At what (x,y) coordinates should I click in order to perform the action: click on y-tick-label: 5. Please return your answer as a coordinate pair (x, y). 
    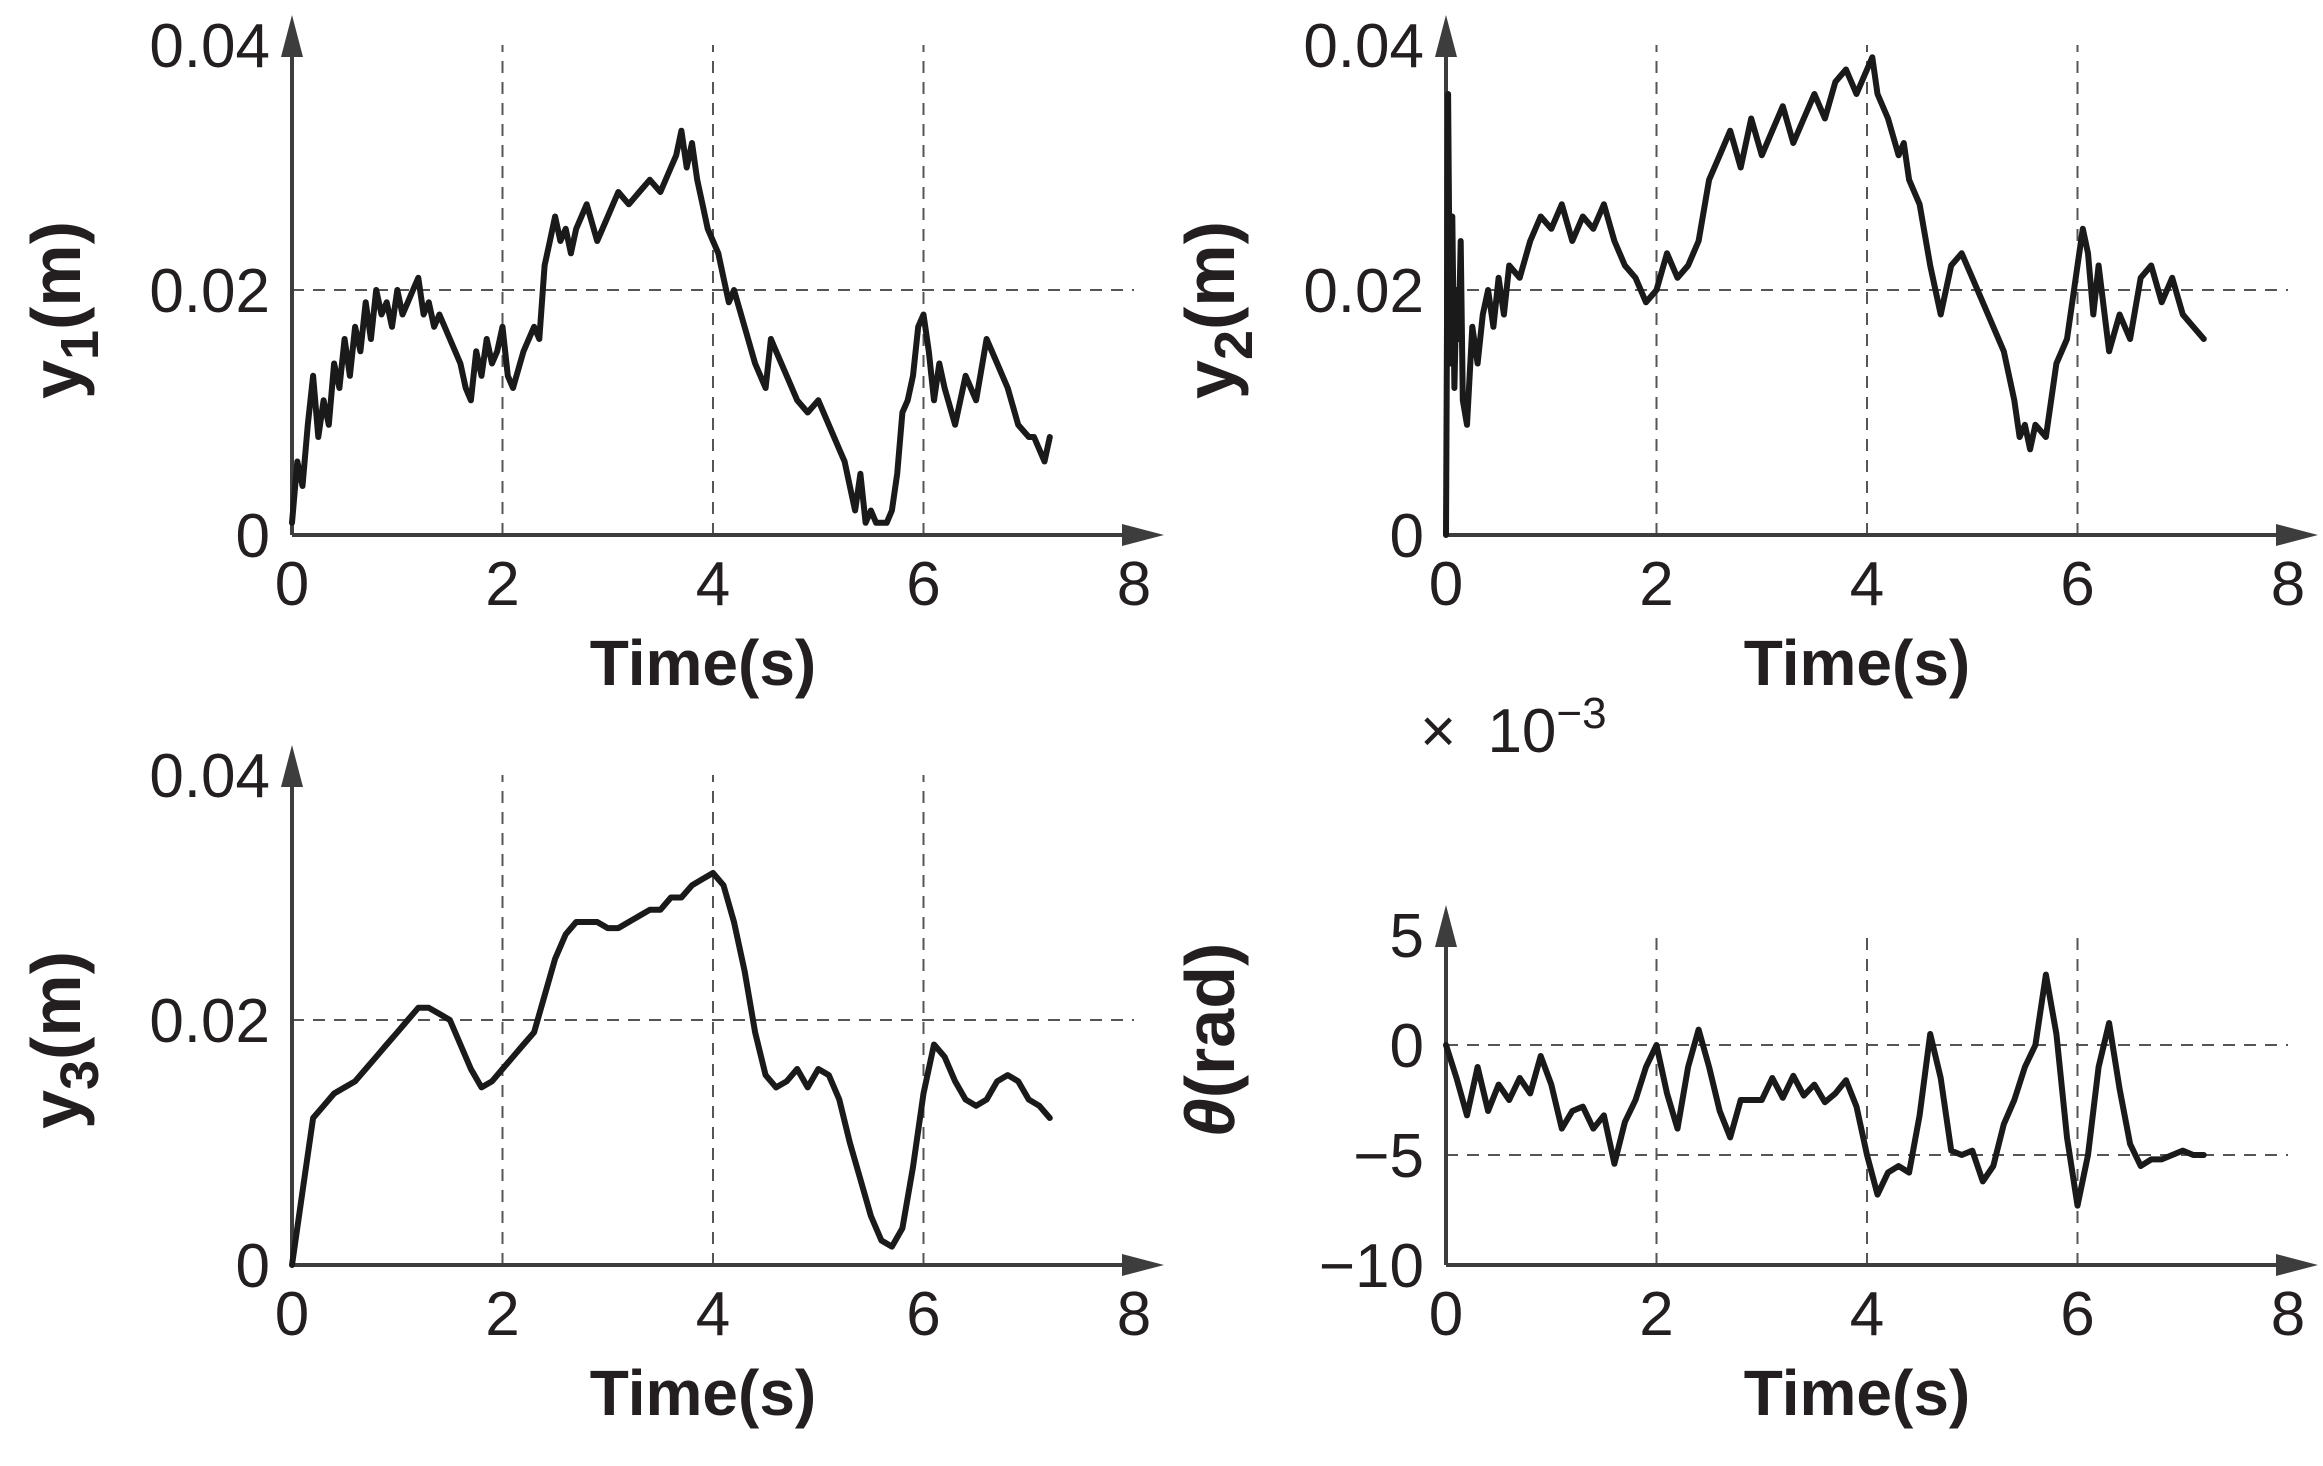
    Looking at the image, I should click on (1407, 936).